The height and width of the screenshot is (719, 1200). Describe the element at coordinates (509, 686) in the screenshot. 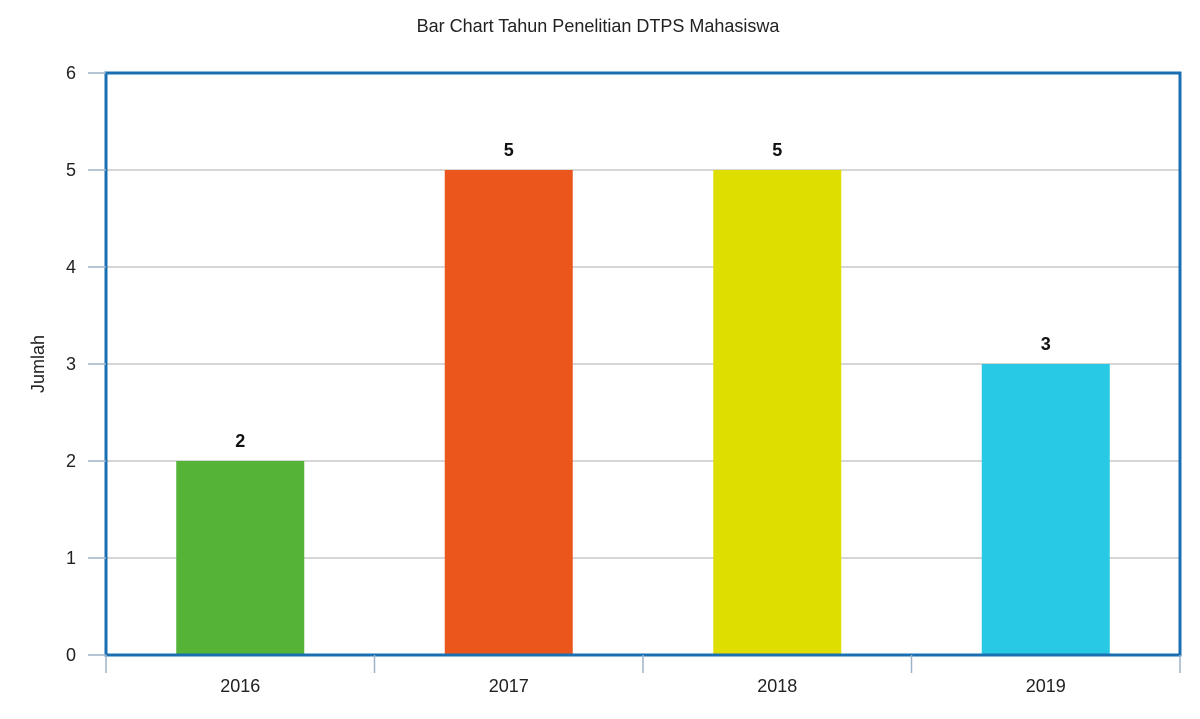

I see `x-tick-label-2017: 2017` at that location.